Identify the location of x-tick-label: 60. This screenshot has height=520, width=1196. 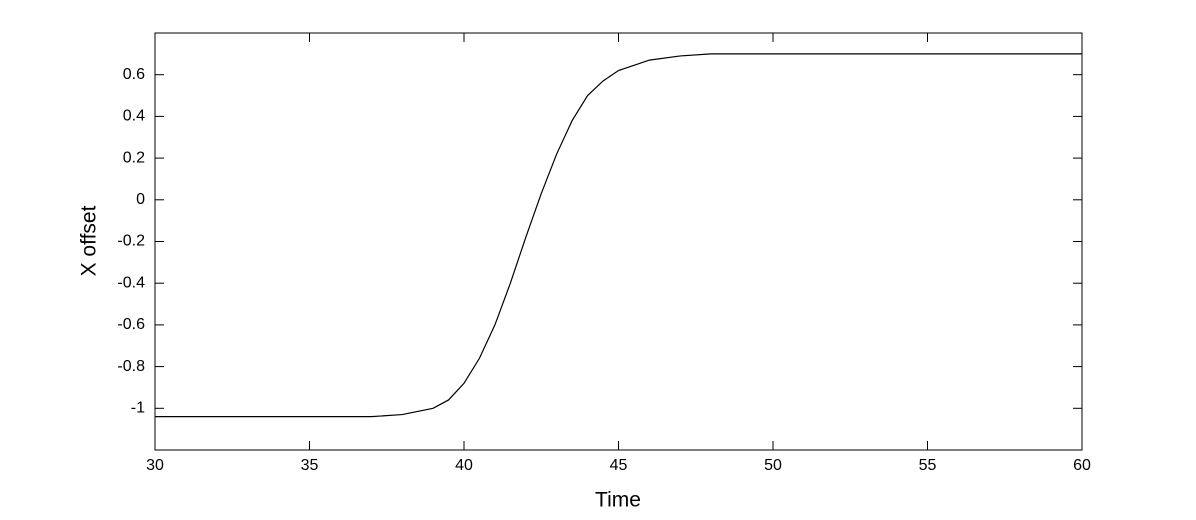
(1082, 465).